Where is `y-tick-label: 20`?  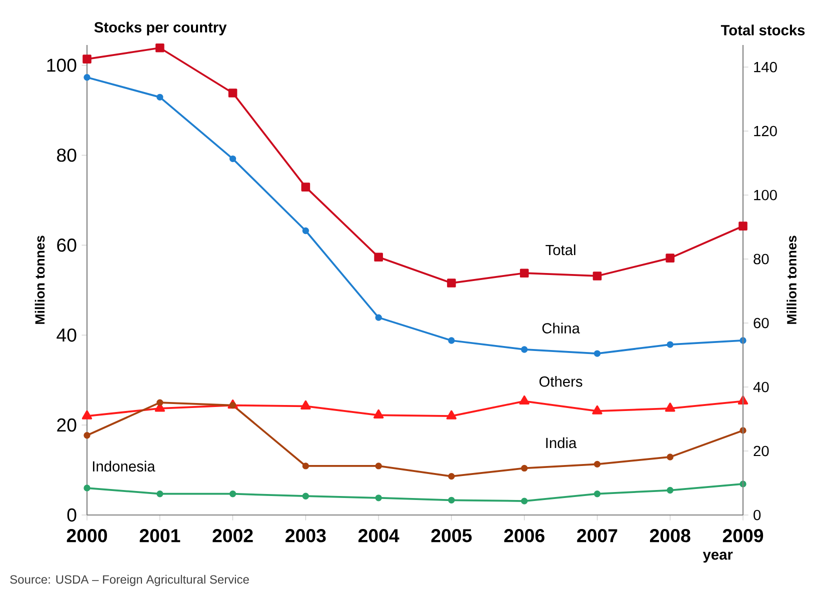
y-tick-label: 20 is located at coordinates (66, 425).